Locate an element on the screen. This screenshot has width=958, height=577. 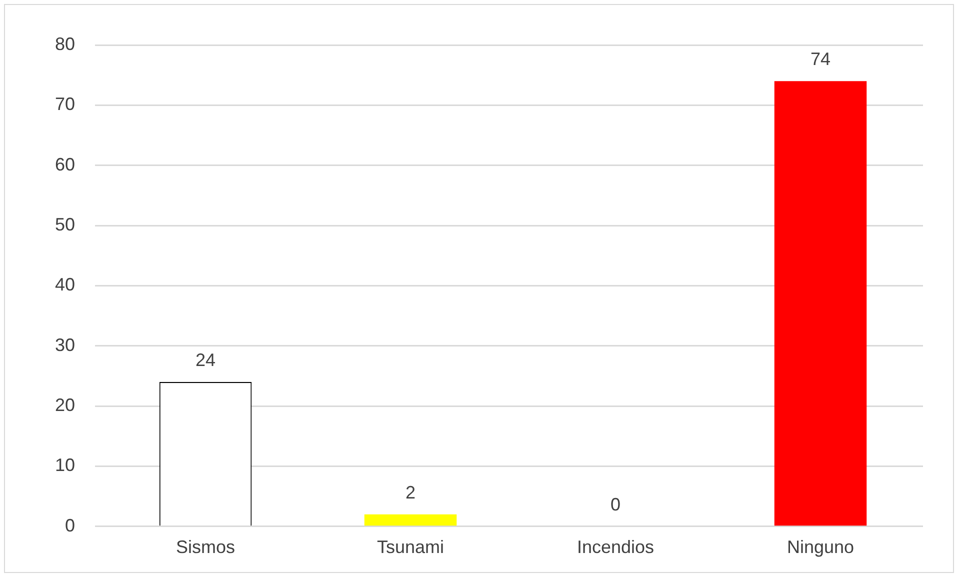
y-tick-label: 60 is located at coordinates (65, 164).